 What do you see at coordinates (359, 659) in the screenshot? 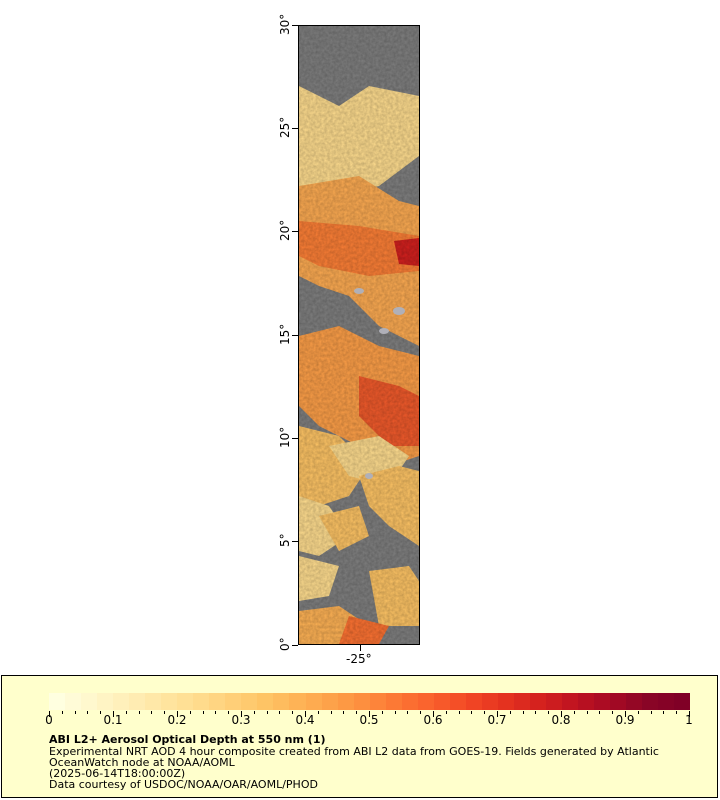
I see `lon-label: -25°` at bounding box center [359, 659].